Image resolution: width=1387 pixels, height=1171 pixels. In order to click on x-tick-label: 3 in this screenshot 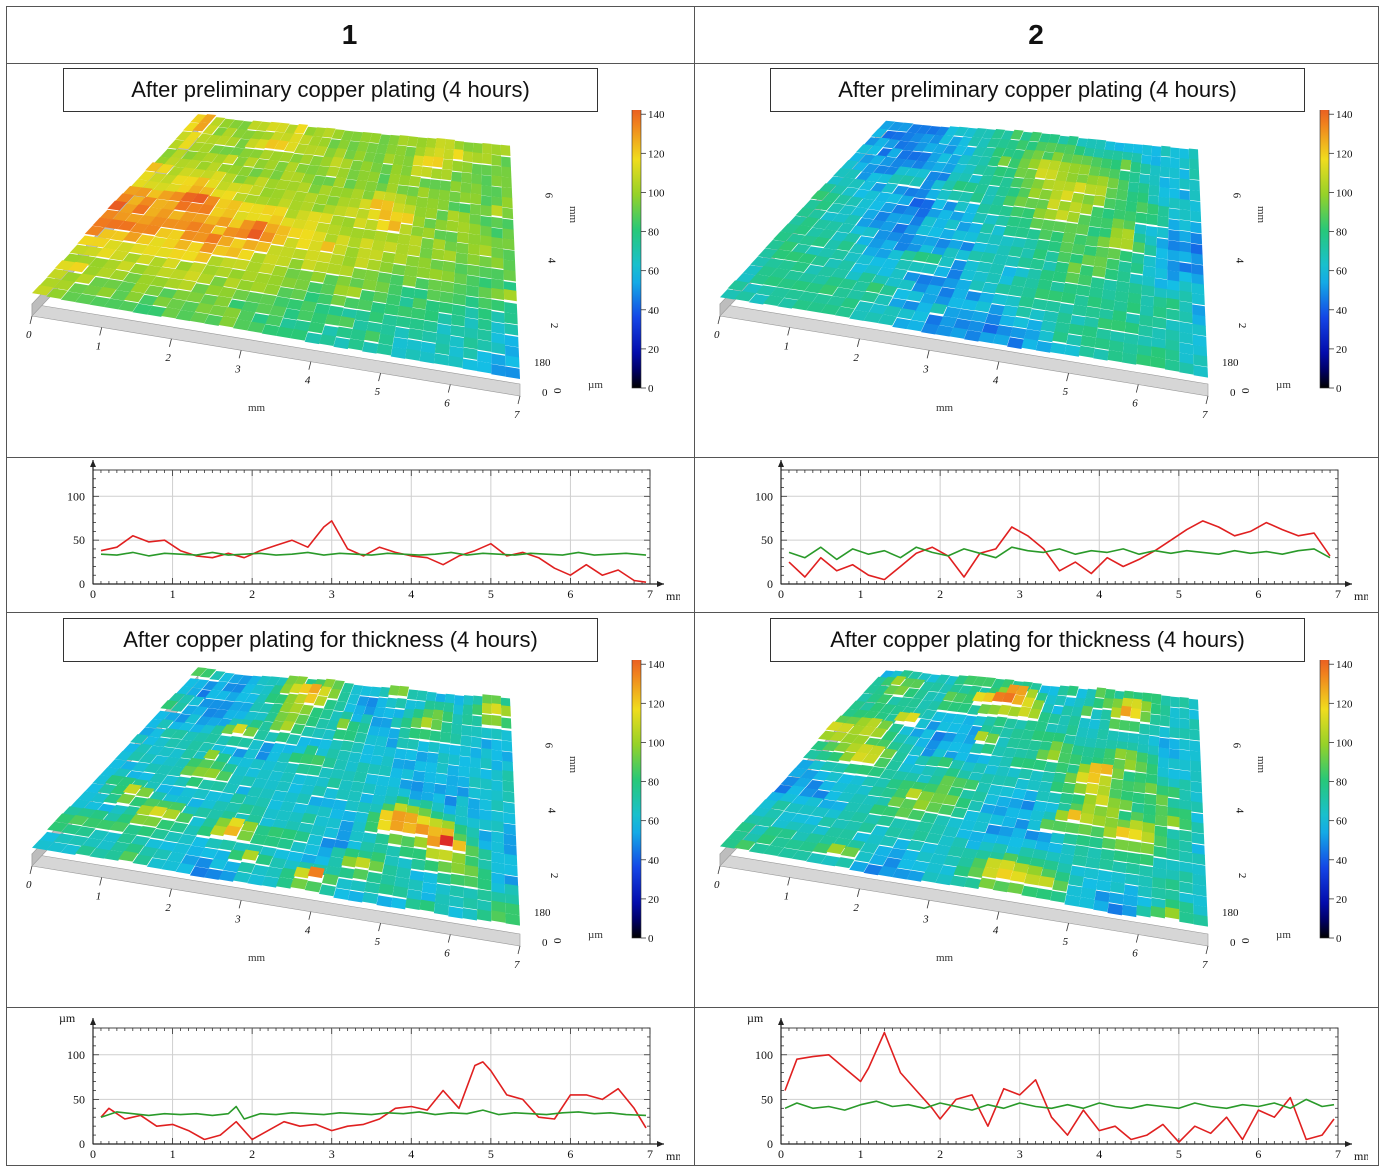, I will do `click(332, 594)`.